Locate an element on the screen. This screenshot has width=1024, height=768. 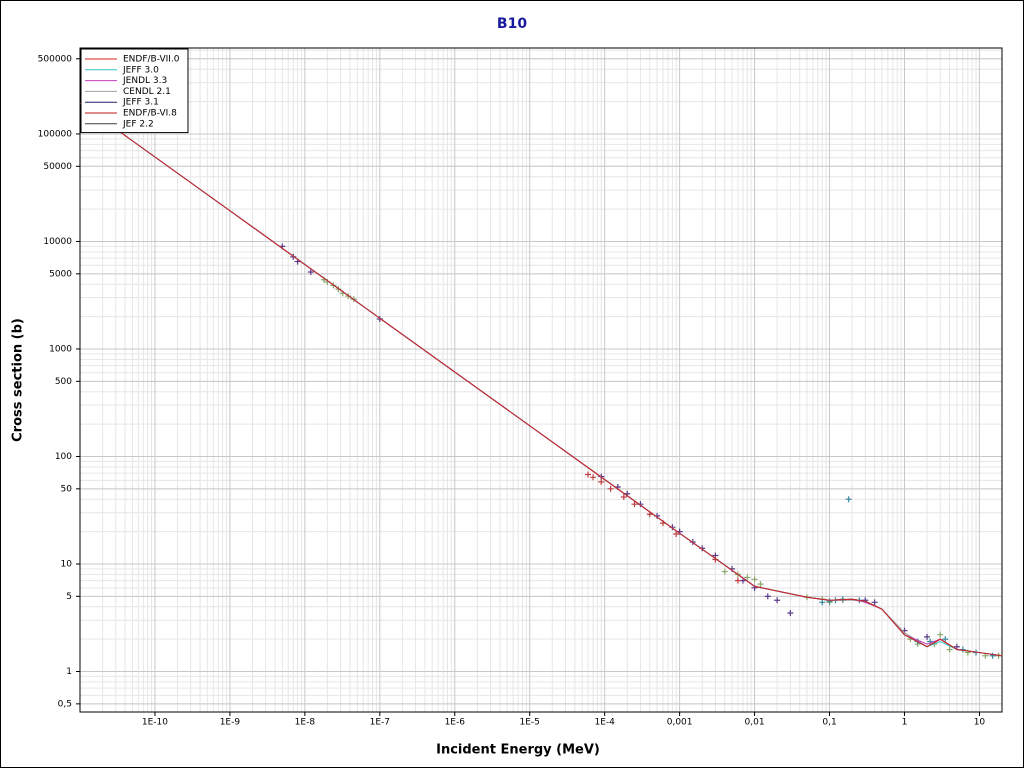
x-tick-label: 1E-5 is located at coordinates (530, 723).